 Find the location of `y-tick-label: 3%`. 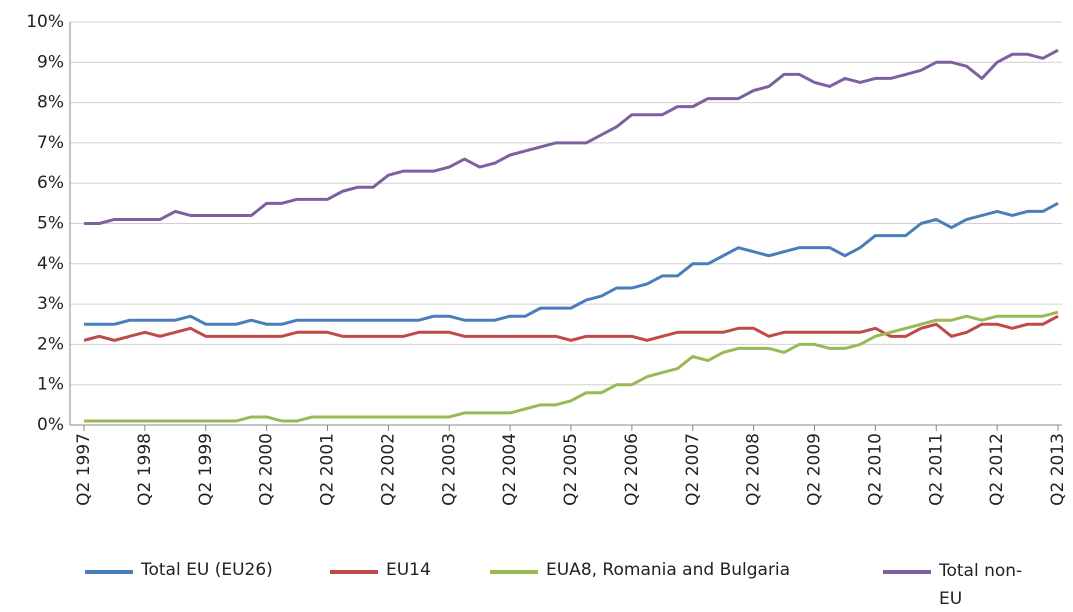

y-tick-label: 3% is located at coordinates (50, 304).